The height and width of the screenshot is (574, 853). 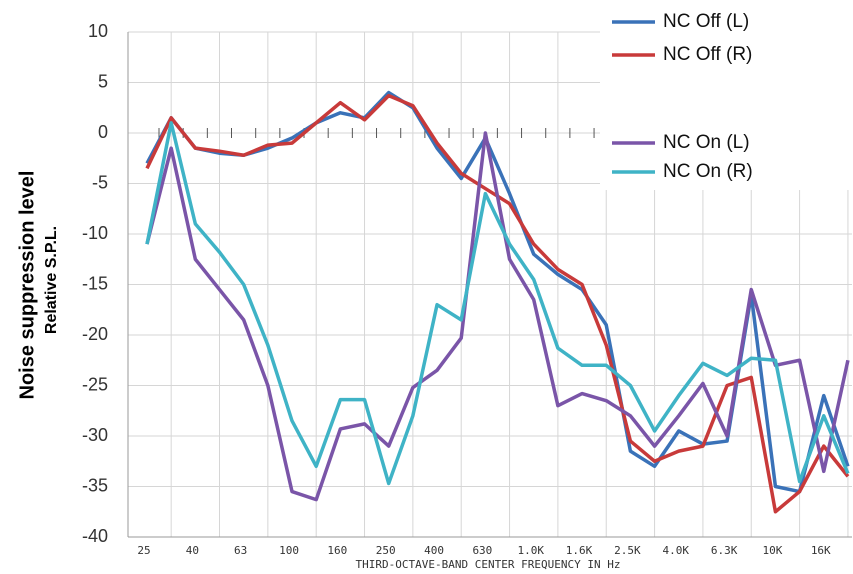 I want to click on x-tick-label: 40, so click(x=192, y=550).